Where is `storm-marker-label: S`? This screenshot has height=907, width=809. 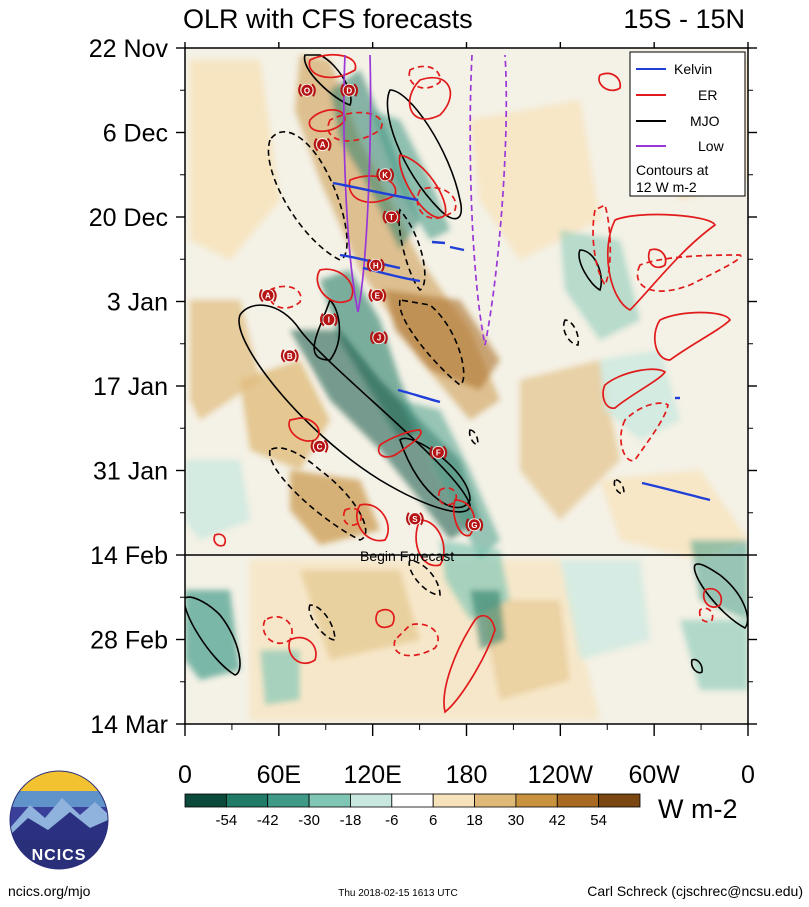
storm-marker-label: S is located at coordinates (415, 519).